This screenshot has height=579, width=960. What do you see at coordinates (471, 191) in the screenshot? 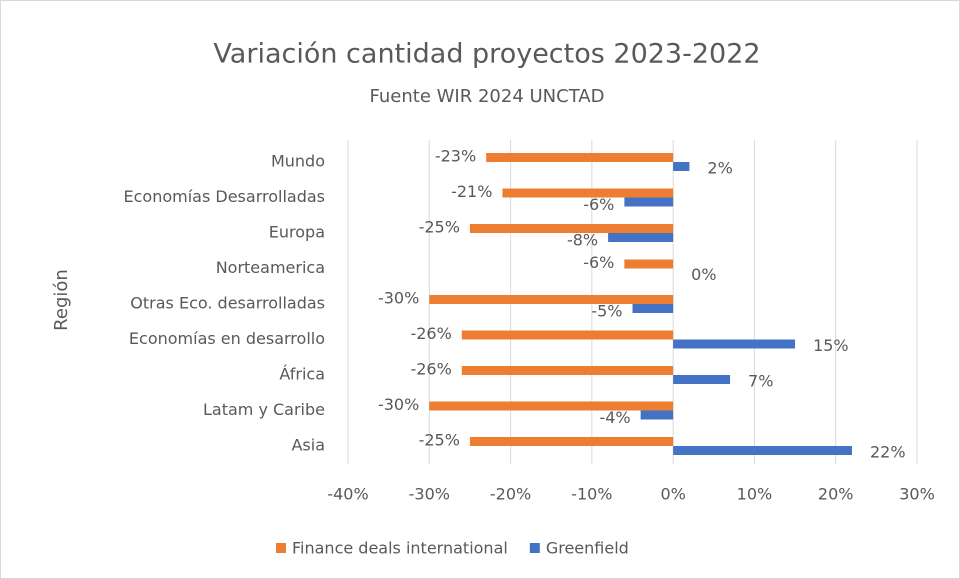
I see `data-label: -21%` at bounding box center [471, 191].